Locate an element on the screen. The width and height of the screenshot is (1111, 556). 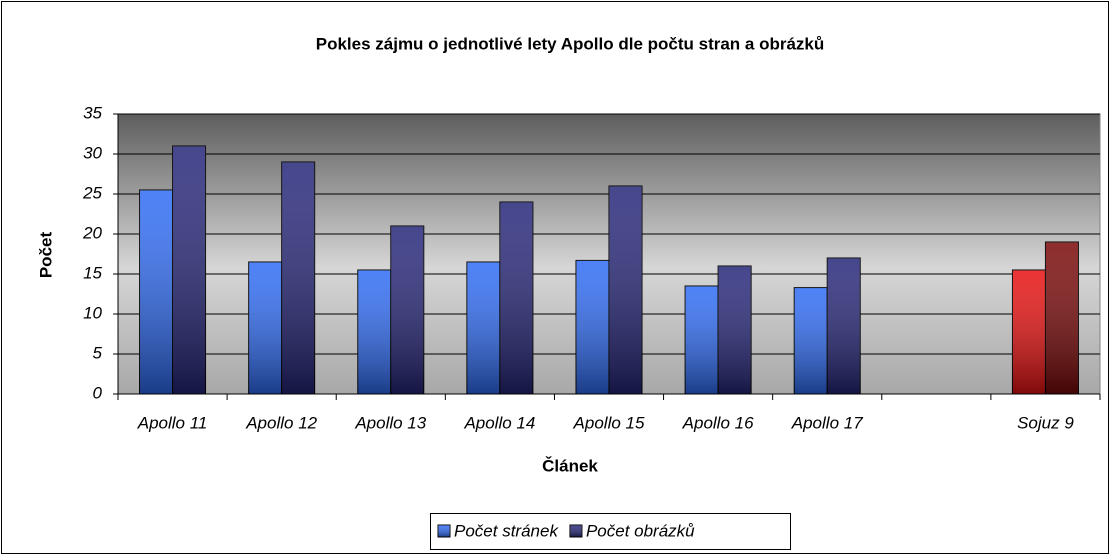
x-tick-label: Apollo 11 is located at coordinates (172, 422).